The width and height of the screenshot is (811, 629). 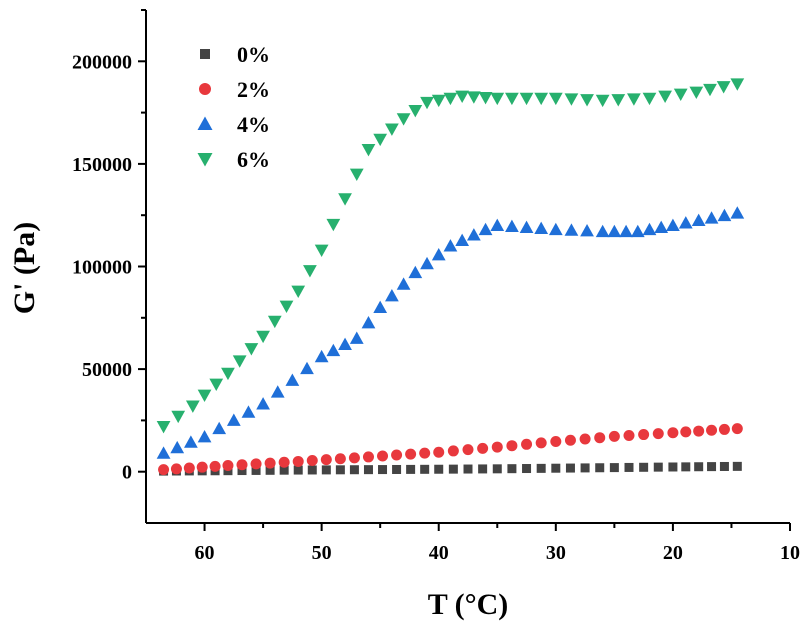 I want to click on y-tick-label: 100000, so click(x=102, y=268).